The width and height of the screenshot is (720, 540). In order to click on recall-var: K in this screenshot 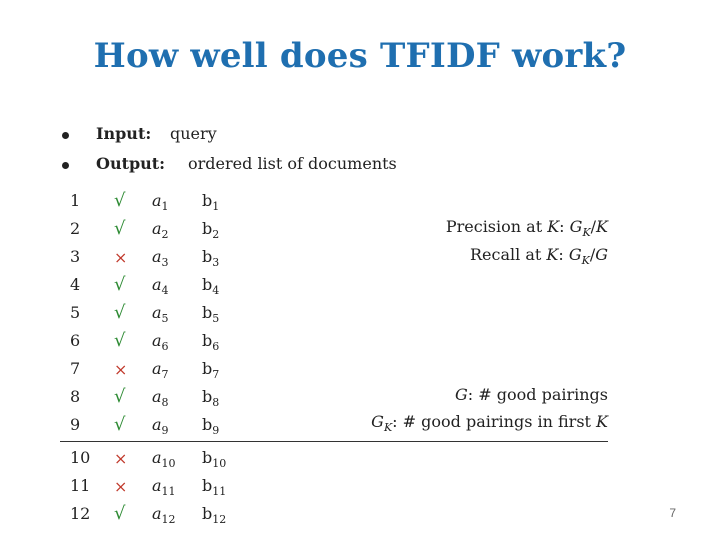, I will do `click(552, 254)`.